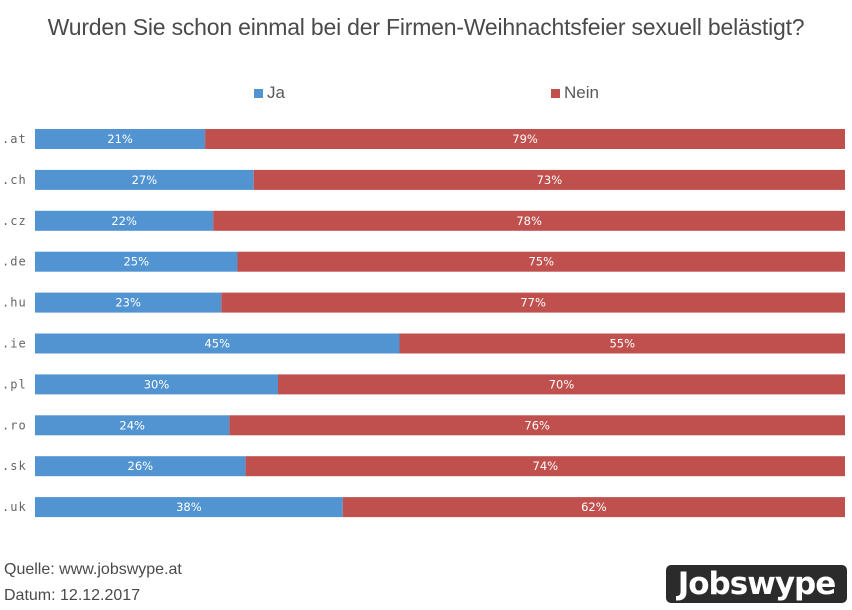  What do you see at coordinates (93, 569) in the screenshot?
I see `source-text: Quelle: www.jobswype.at` at bounding box center [93, 569].